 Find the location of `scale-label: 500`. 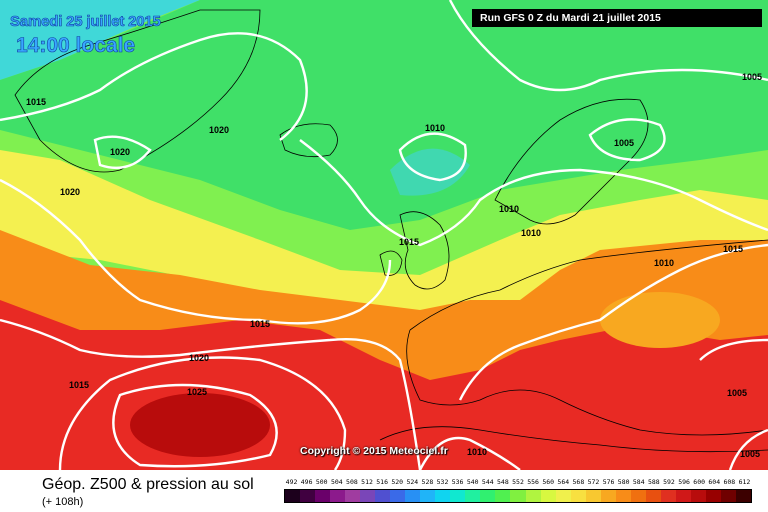

scale-label: 500 is located at coordinates (321, 482).